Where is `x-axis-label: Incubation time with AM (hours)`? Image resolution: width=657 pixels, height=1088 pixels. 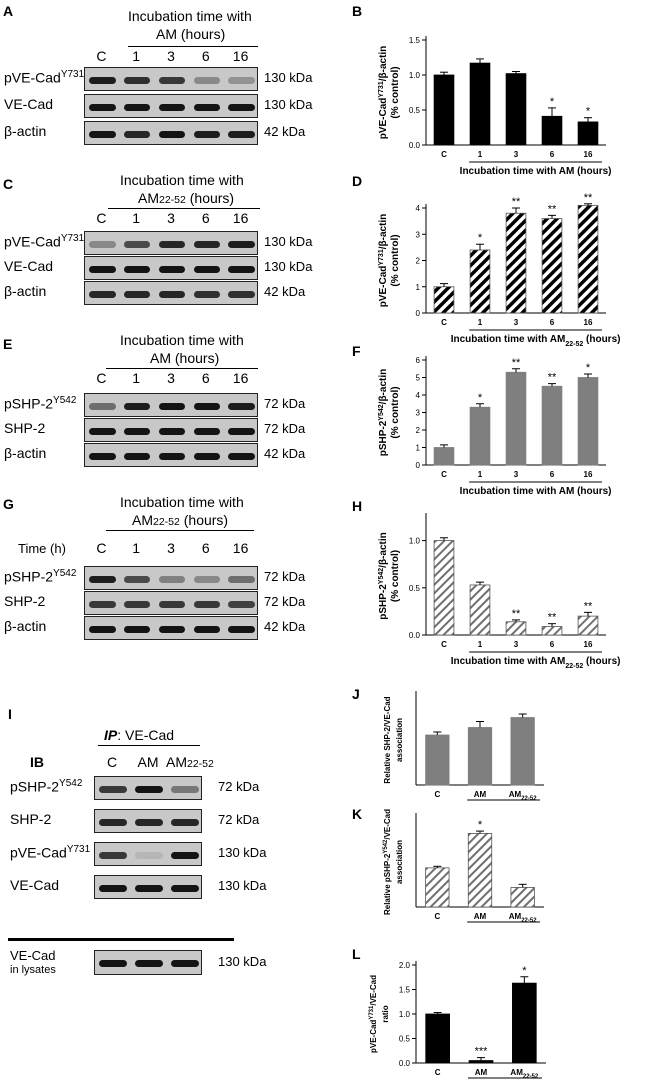
x-axis-label: Incubation time with AM (hours) is located at coordinates (536, 491).